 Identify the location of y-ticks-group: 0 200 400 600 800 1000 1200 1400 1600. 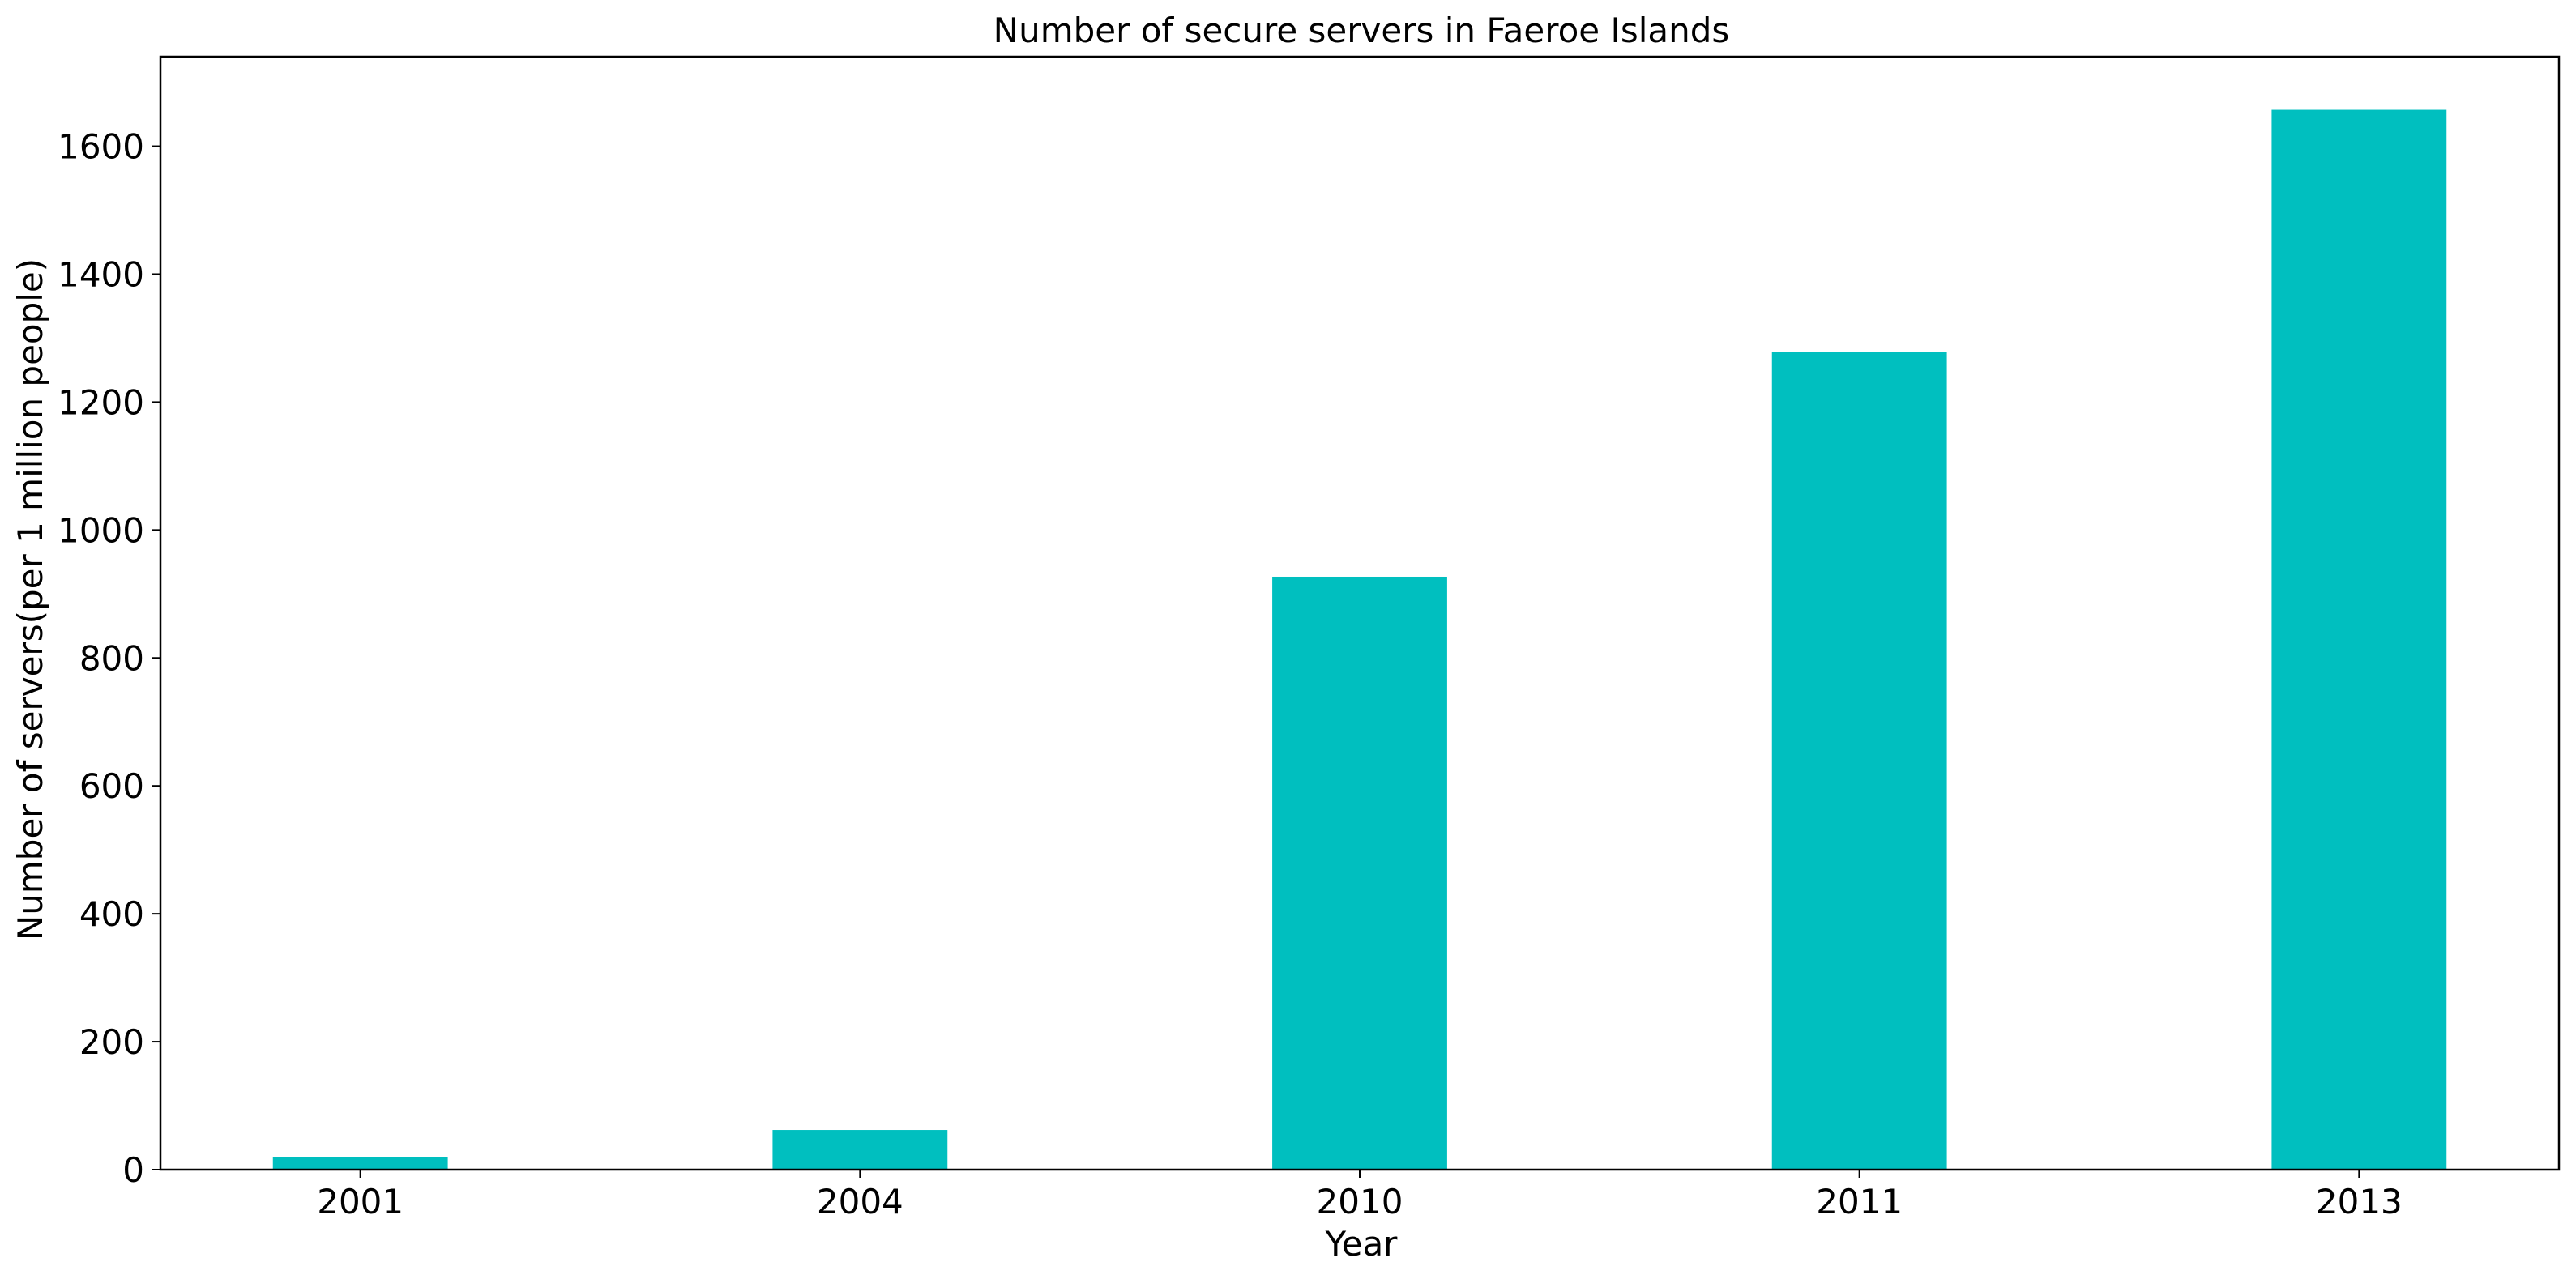
(109, 658).